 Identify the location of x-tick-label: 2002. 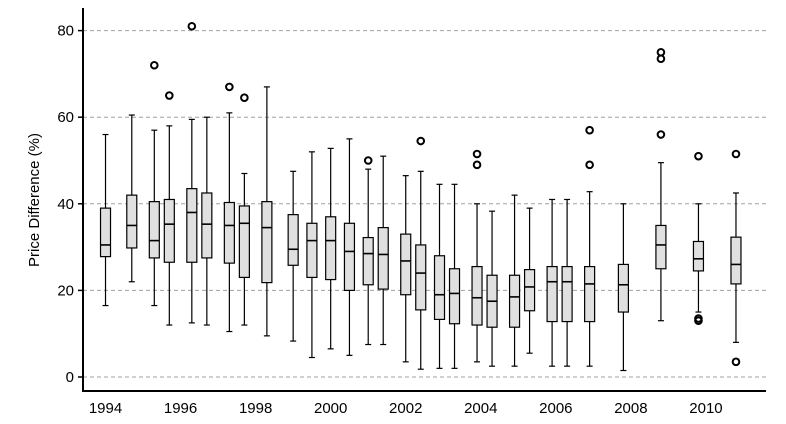
(405, 408).